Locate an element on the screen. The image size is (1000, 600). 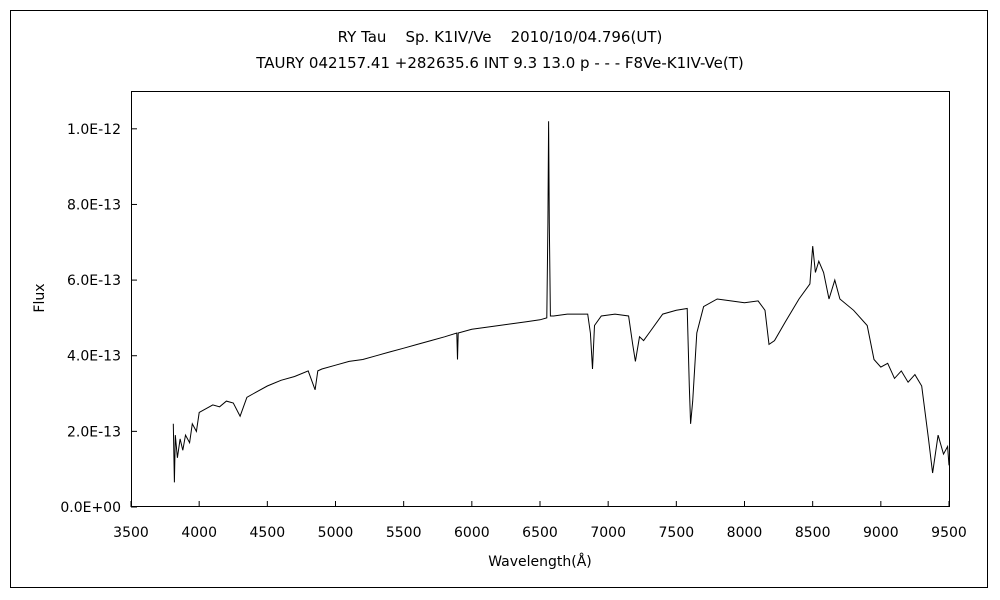
y-tick-label: 0.0E+00 is located at coordinates (90, 508).